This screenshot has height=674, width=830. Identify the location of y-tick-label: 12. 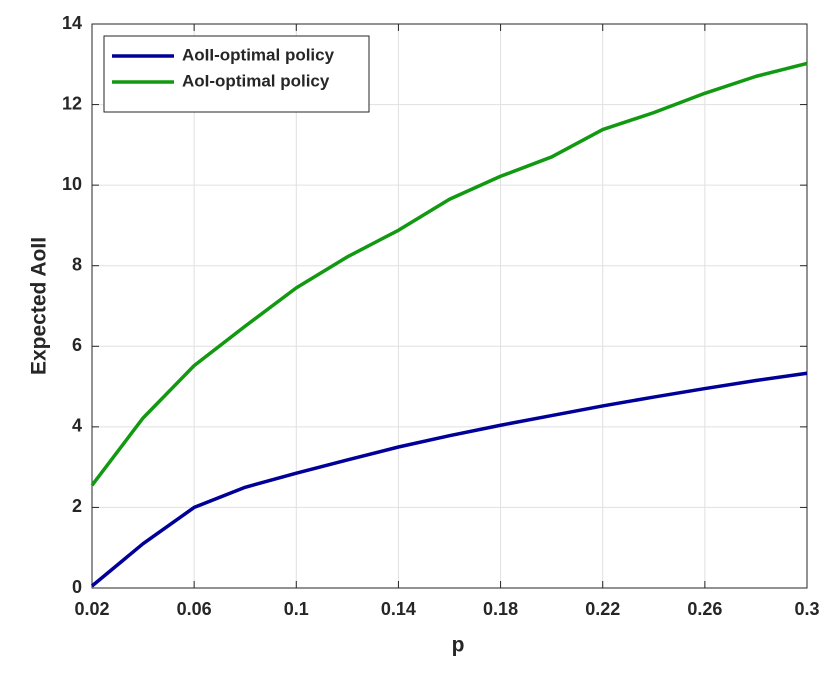
(72, 103).